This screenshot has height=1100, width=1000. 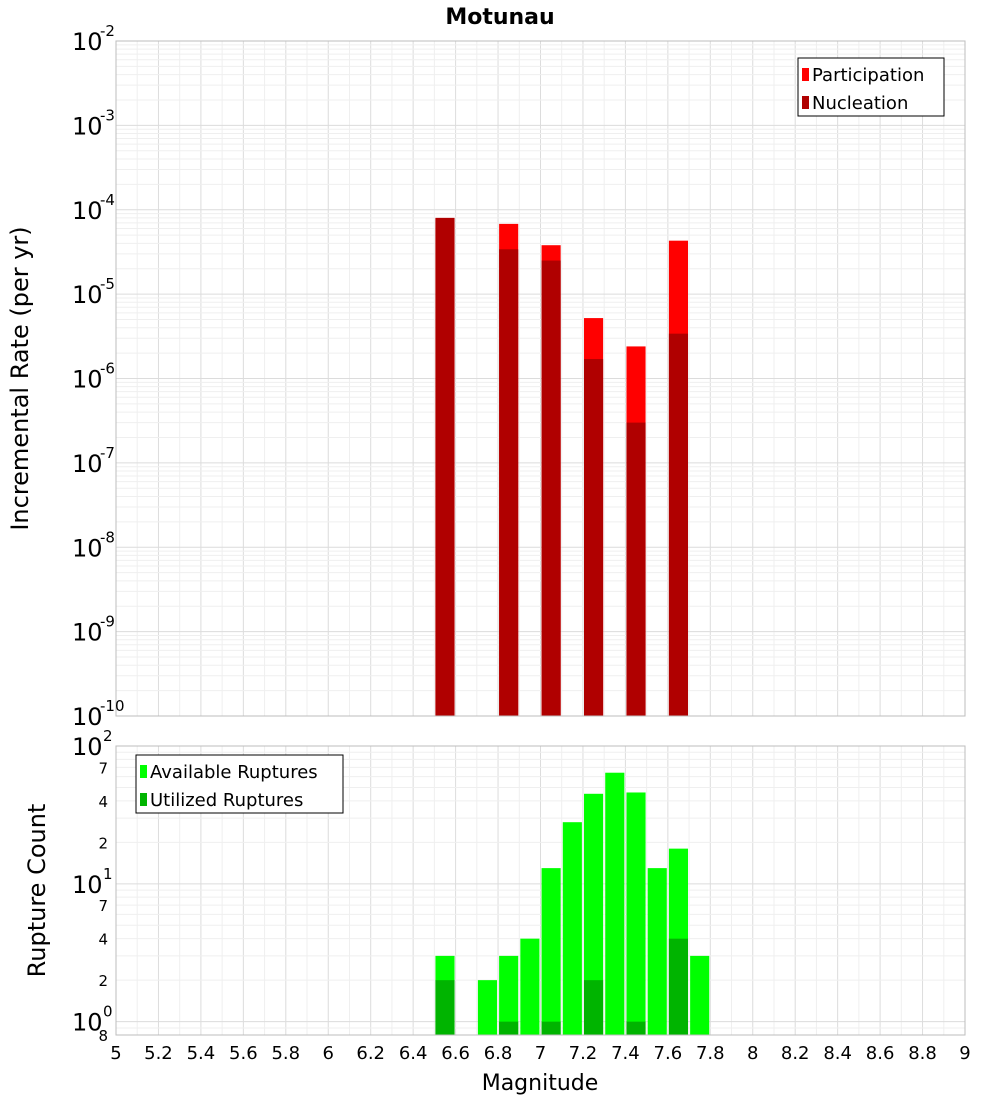 I want to click on x-tick-8: 6.6, so click(x=455, y=1053).